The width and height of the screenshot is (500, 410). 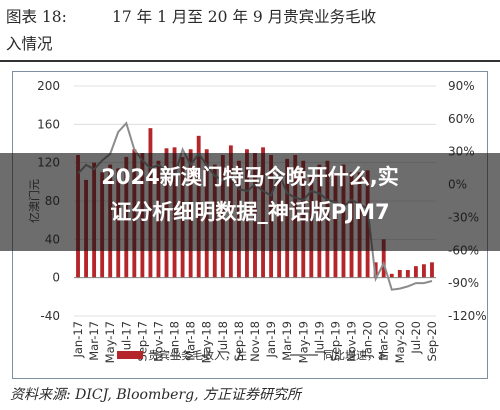 I want to click on source-note: 资料来源: DICJ, Bloomberg, 方正证券研究所, so click(x=156, y=395).